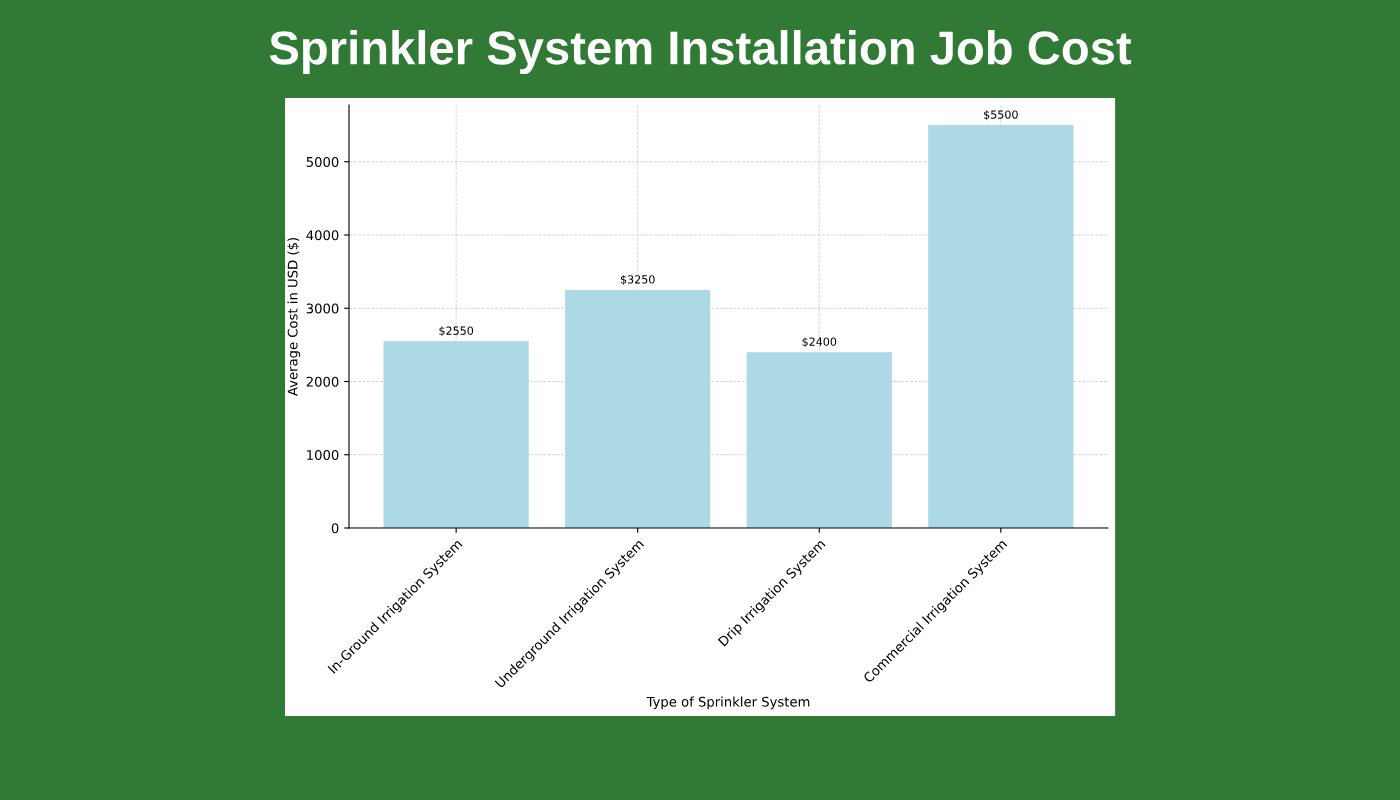 The image size is (1400, 800). Describe the element at coordinates (322, 381) in the screenshot. I see `y-tick-label: 2000` at that location.